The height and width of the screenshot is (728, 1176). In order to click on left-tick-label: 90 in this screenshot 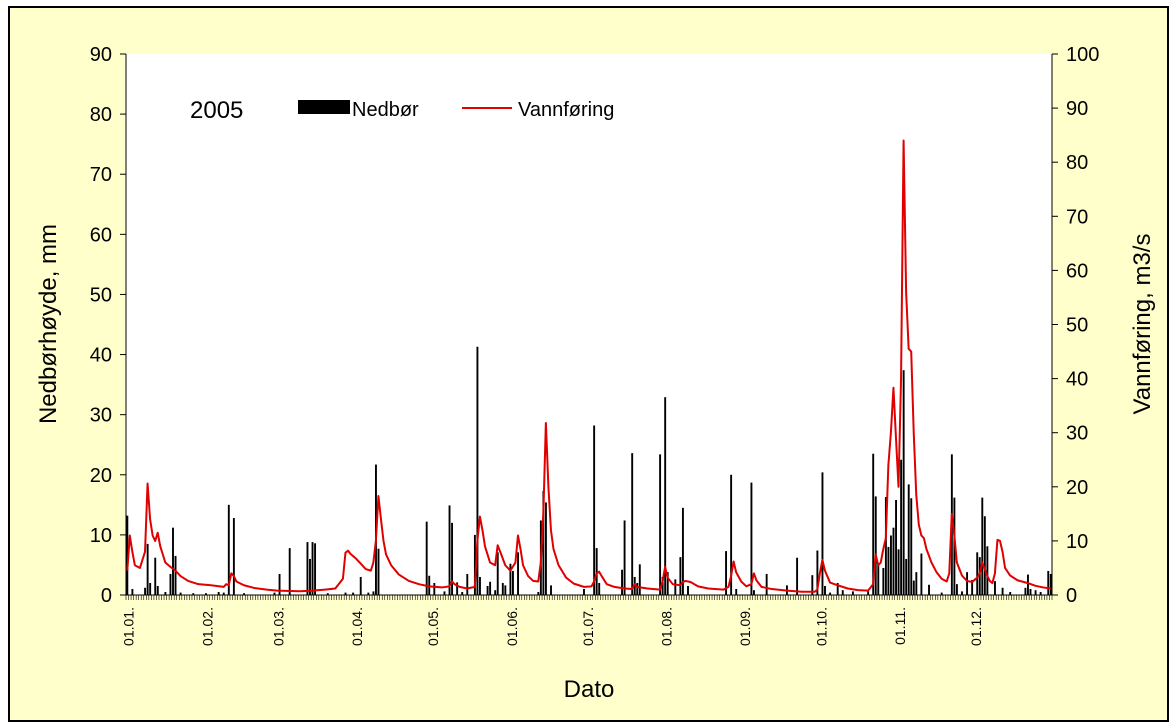, I will do `click(101, 55)`.